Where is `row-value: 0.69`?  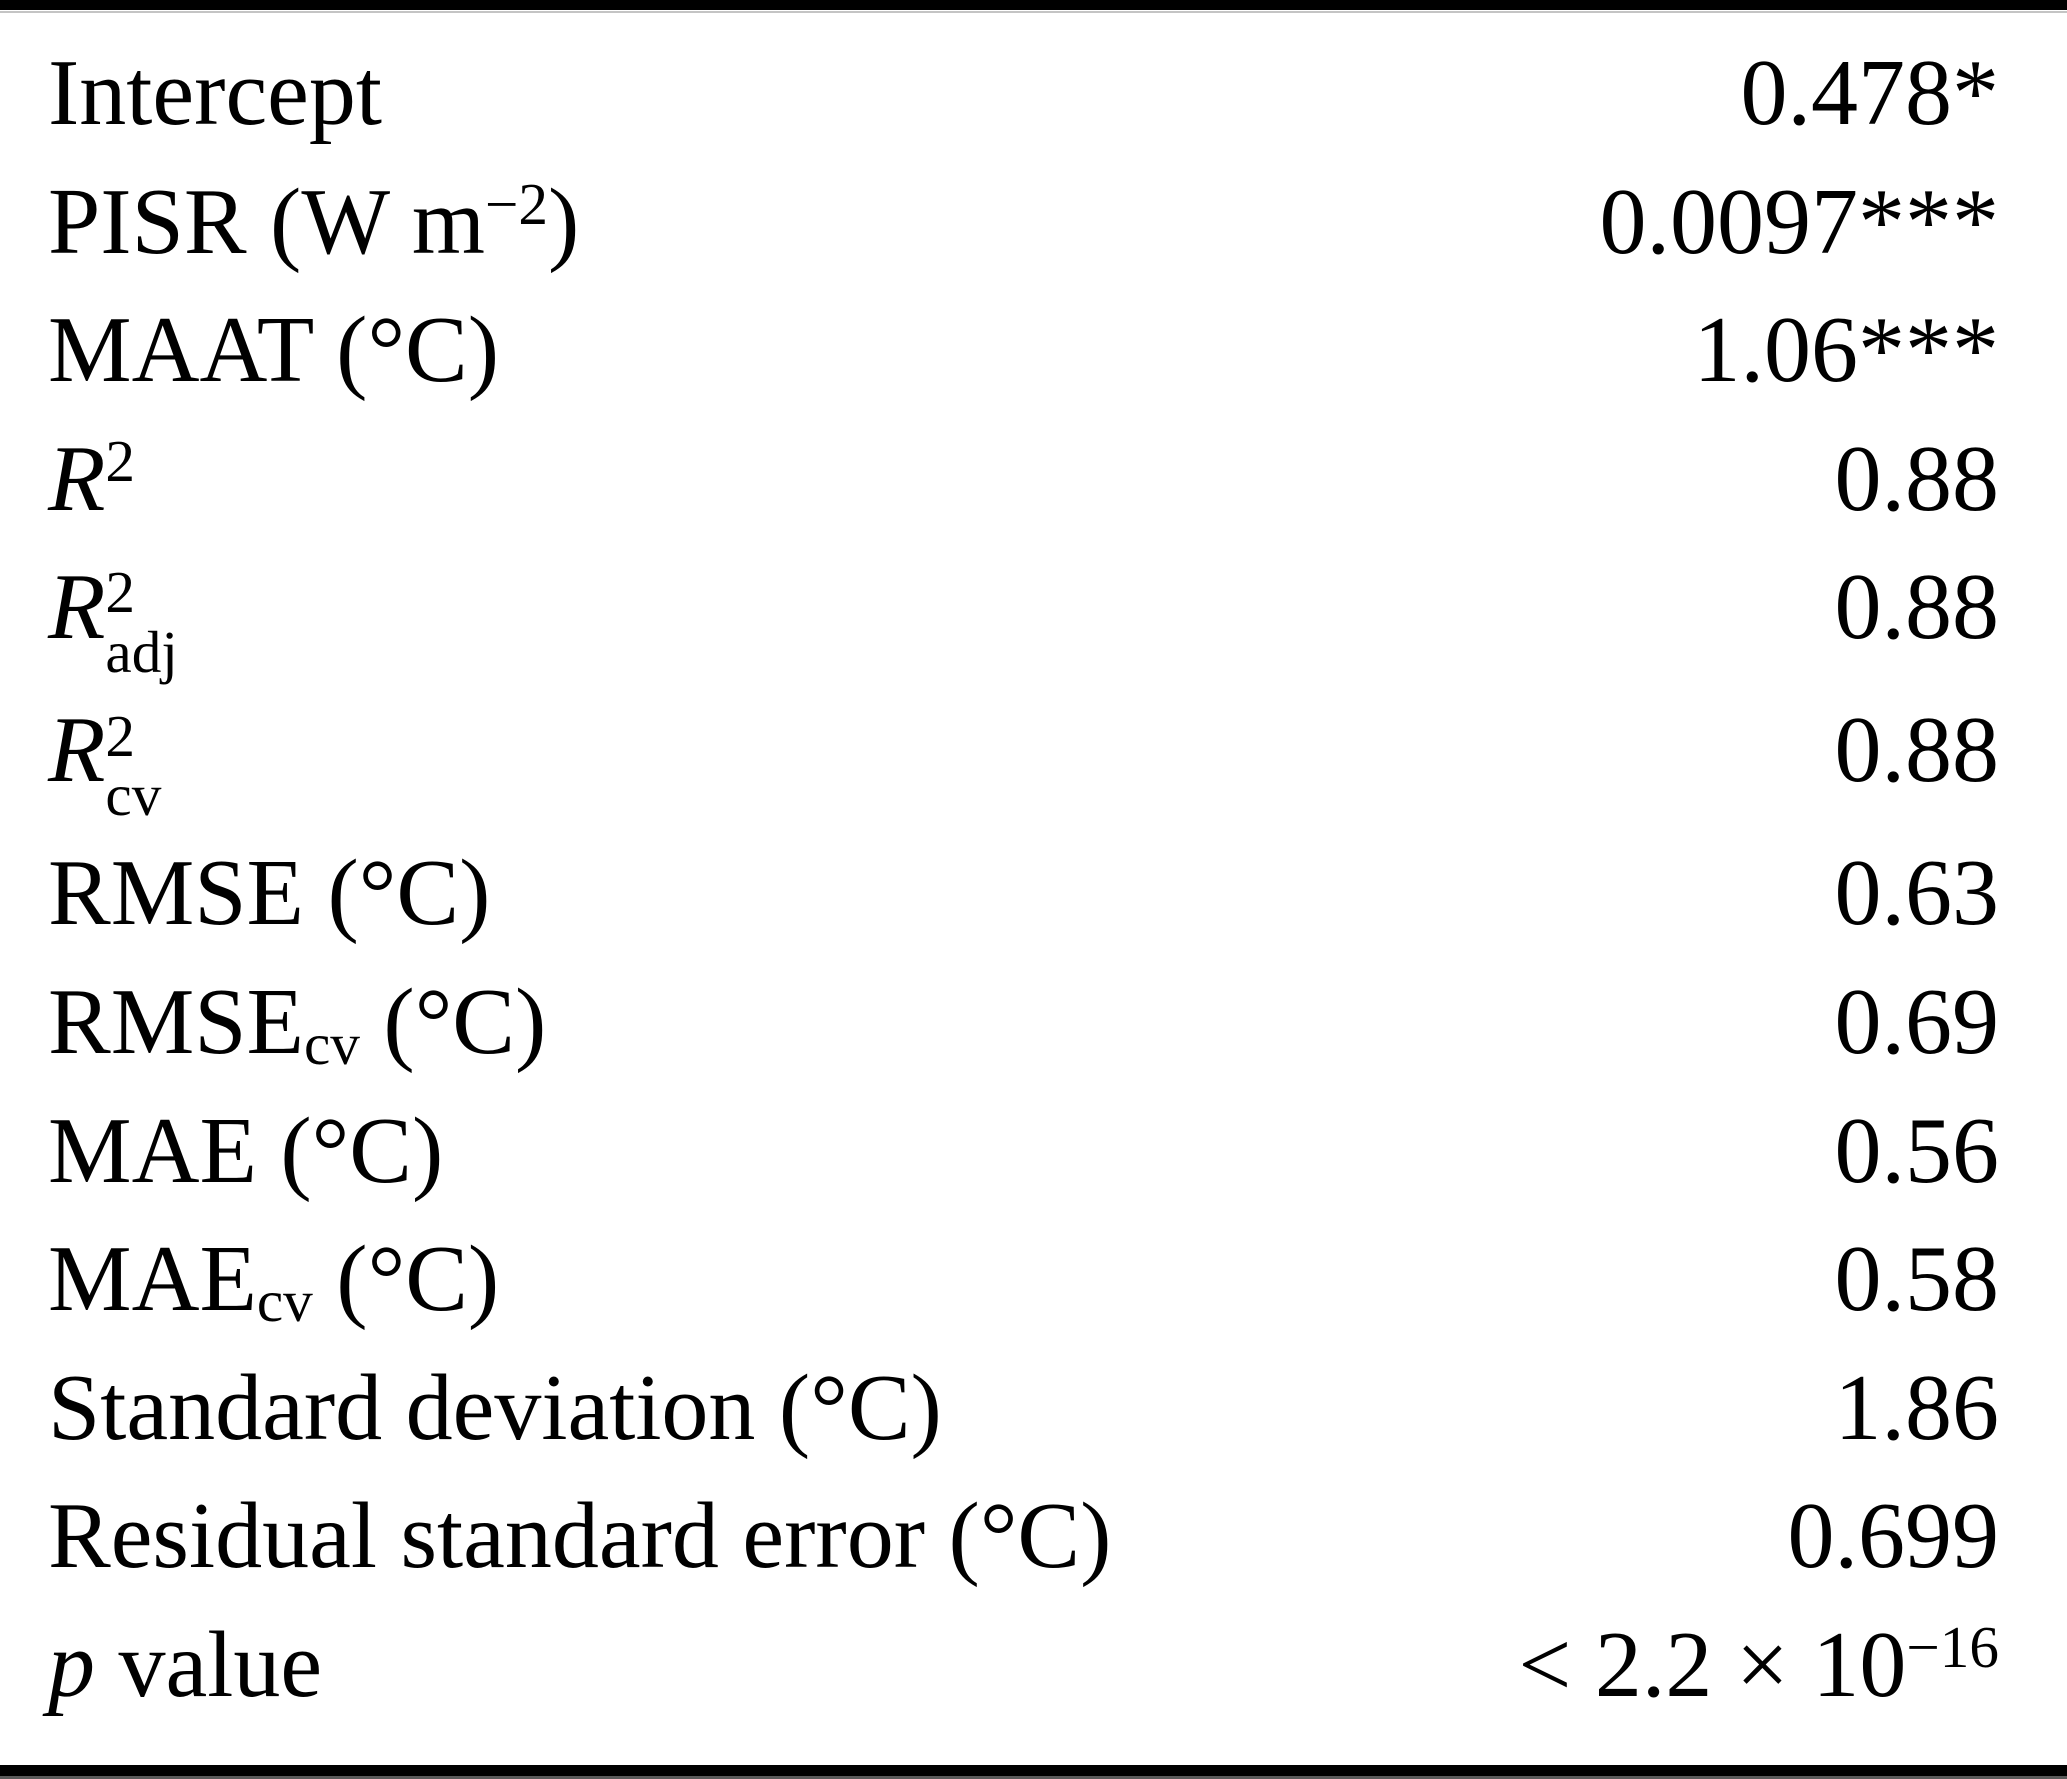 row-value: 0.69 is located at coordinates (1917, 1022).